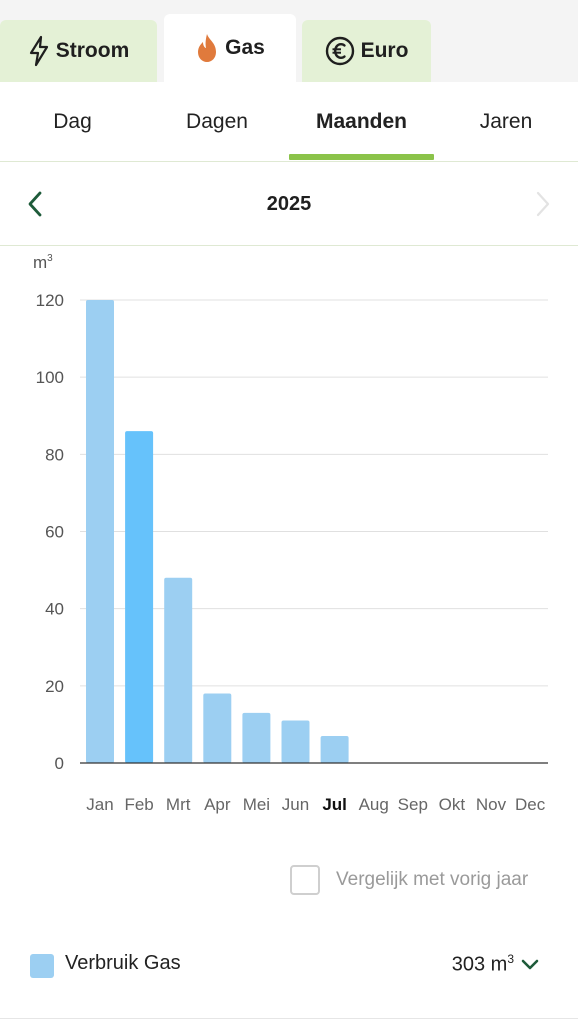 This screenshot has width=578, height=1024. I want to click on tab-dagen: Dagen, so click(217, 121).